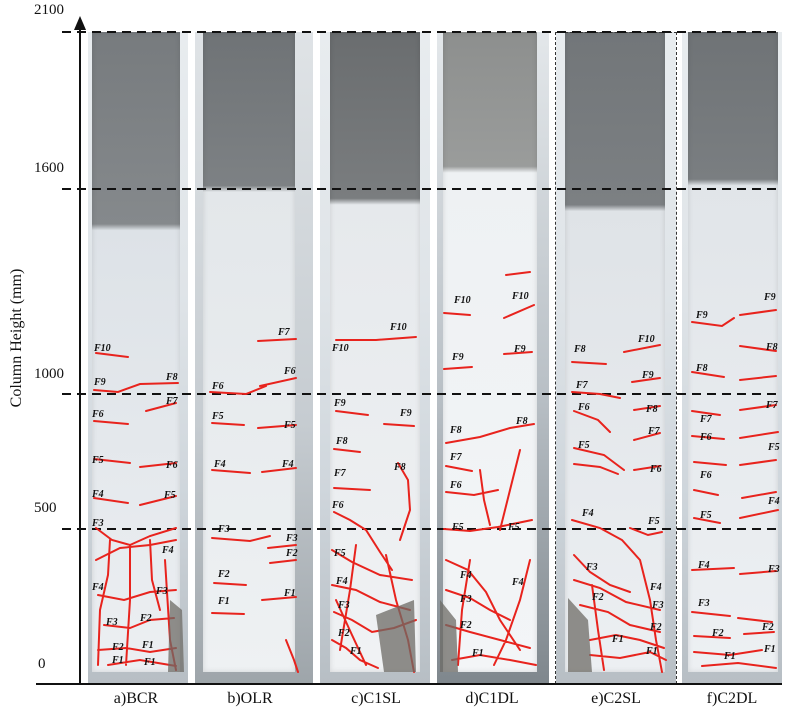  What do you see at coordinates (580, 635) in the screenshot?
I see `spall-c2sl` at bounding box center [580, 635].